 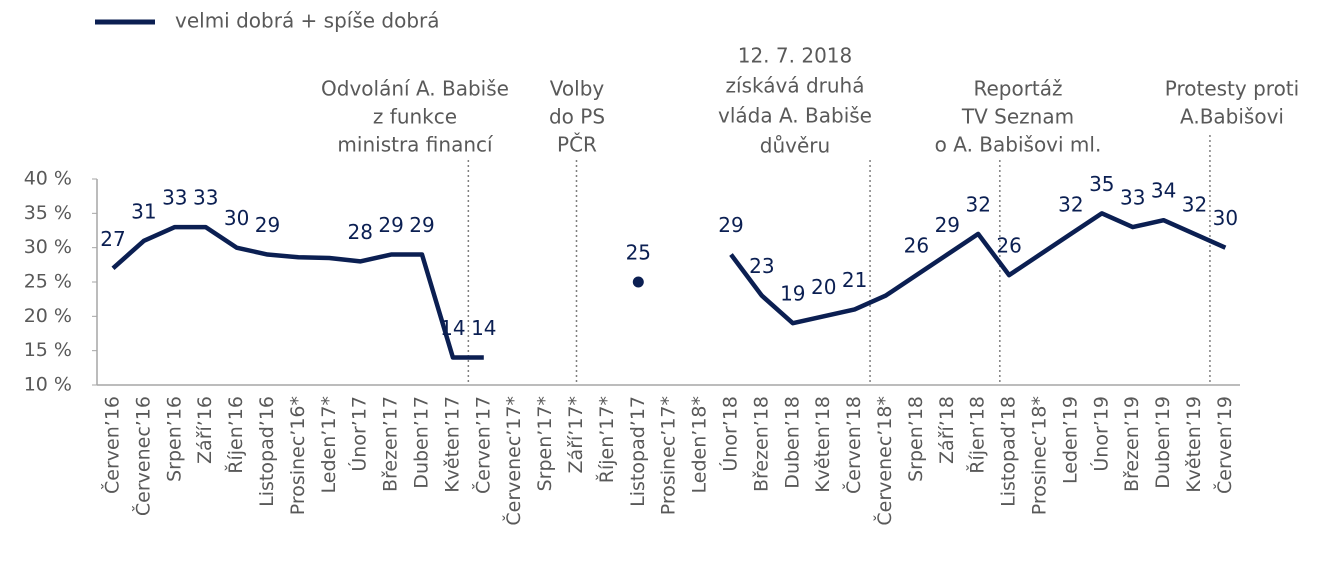 What do you see at coordinates (916, 439) in the screenshot?
I see `x-tick-label: Srpen’18` at bounding box center [916, 439].